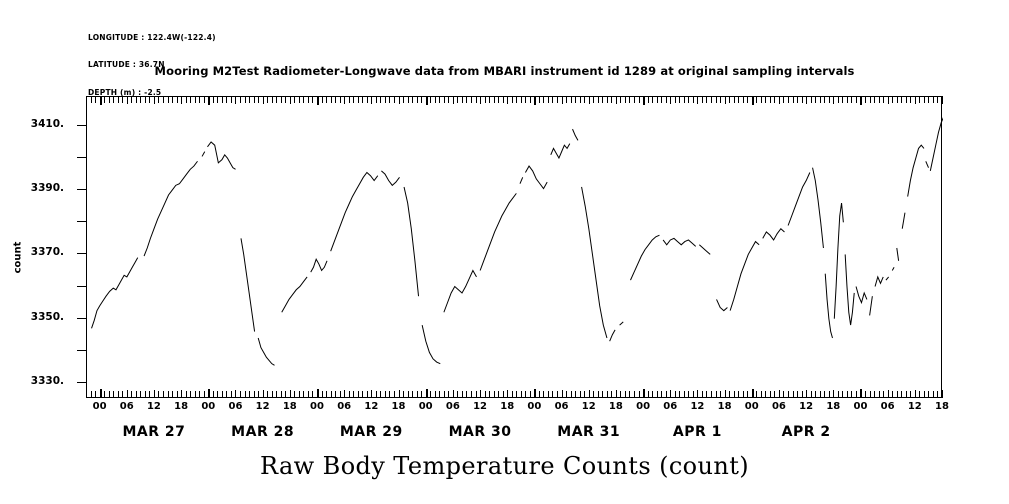 The image size is (1009, 504). What do you see at coordinates (47, 123) in the screenshot?
I see `y-tick-label: 3410.` at bounding box center [47, 123].